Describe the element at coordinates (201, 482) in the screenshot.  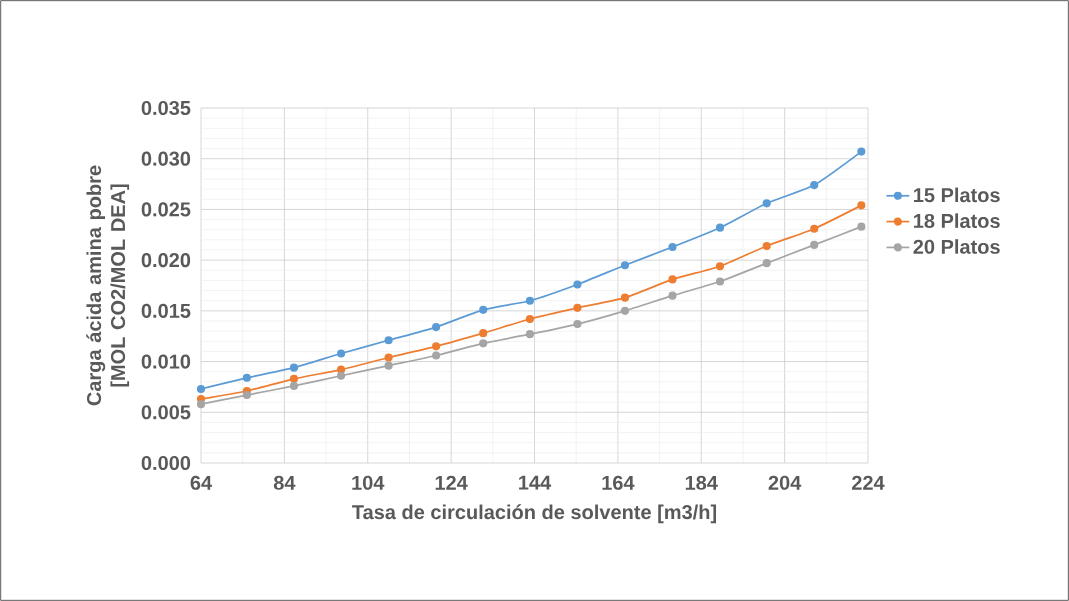
I see `x-tick-label: 64` at that location.